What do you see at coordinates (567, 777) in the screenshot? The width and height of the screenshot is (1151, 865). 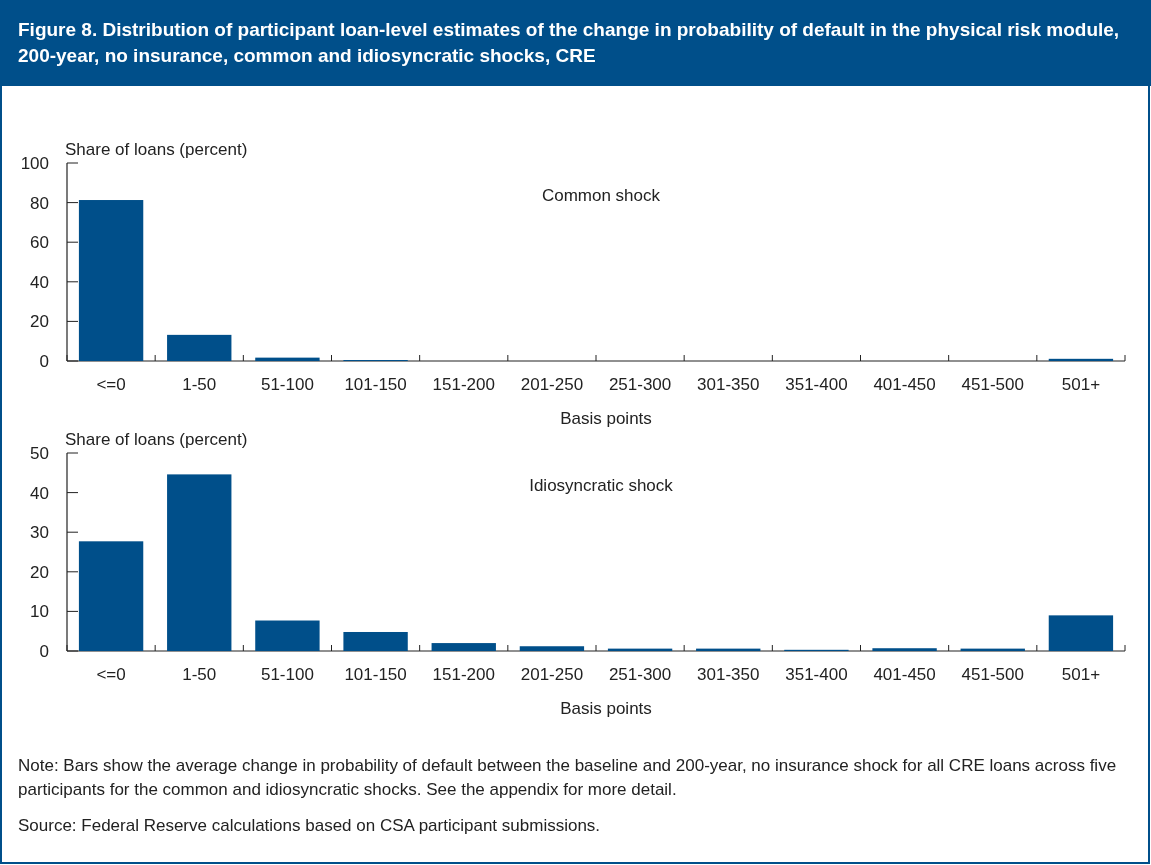 I see `text: Note: Bars show the average change in probability of default between the baseline and 200-year, no insurance shock for all CRE loans across five participants for the common and idiosyncratic shocks. See the appendix for more detail.` at bounding box center [567, 777].